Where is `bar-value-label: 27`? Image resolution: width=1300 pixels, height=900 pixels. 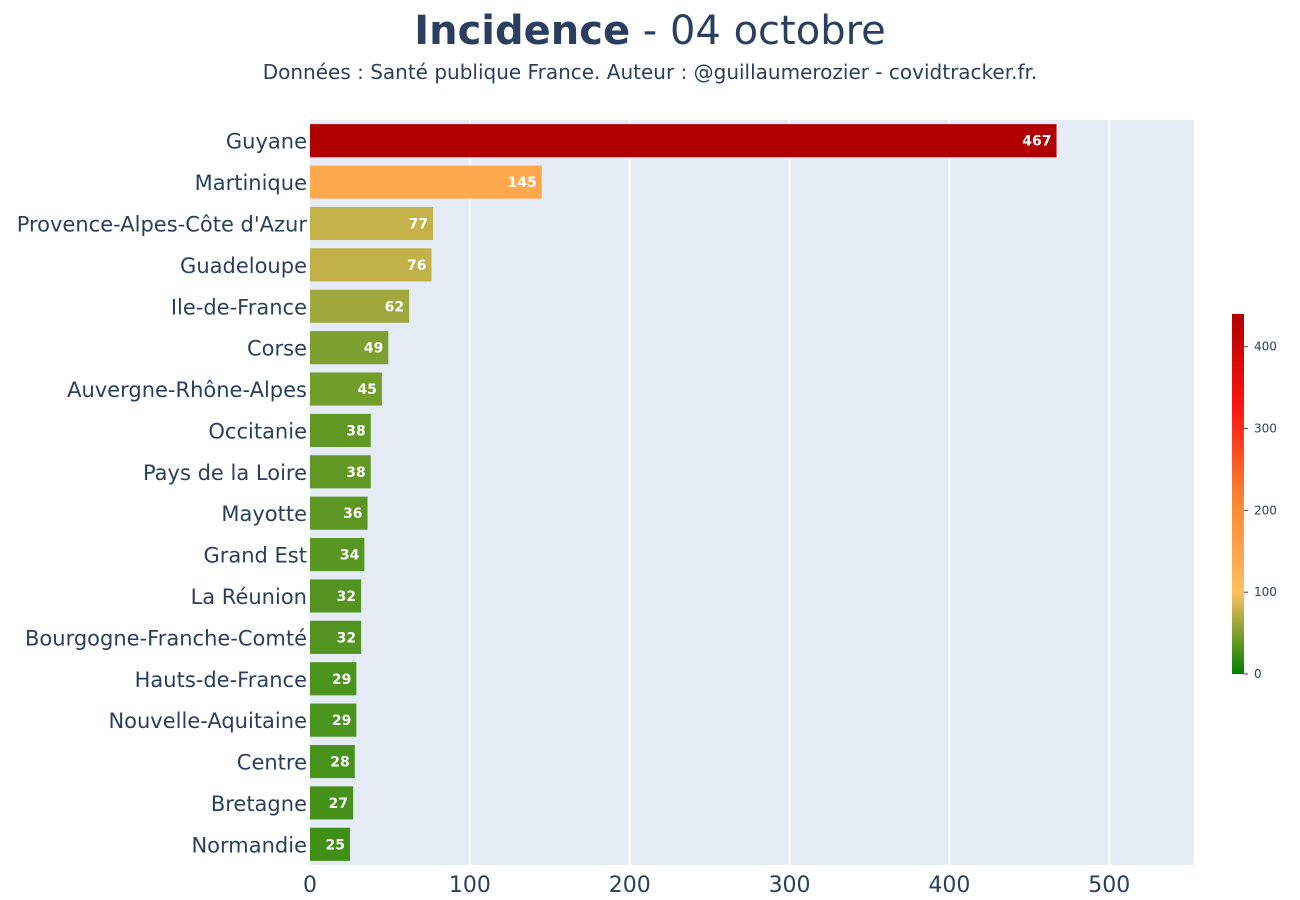 bar-value-label: 27 is located at coordinates (338, 804).